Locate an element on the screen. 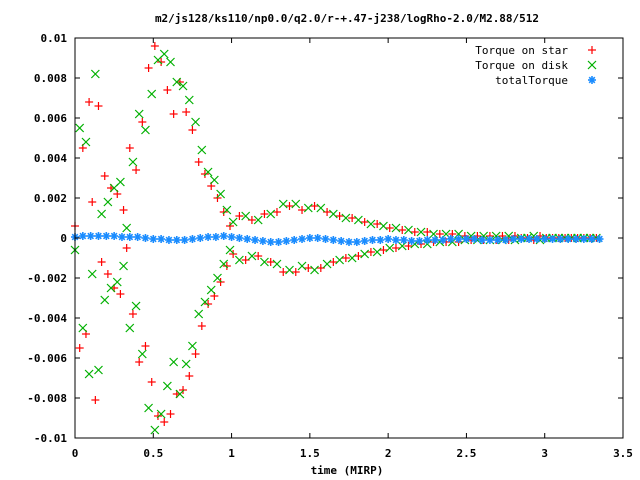 The width and height of the screenshot is (640, 480). y-tick-label: 0.01 is located at coordinates (54, 38).